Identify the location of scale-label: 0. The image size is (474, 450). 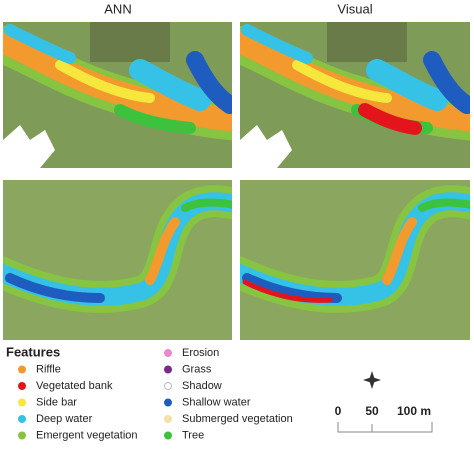
(338, 411).